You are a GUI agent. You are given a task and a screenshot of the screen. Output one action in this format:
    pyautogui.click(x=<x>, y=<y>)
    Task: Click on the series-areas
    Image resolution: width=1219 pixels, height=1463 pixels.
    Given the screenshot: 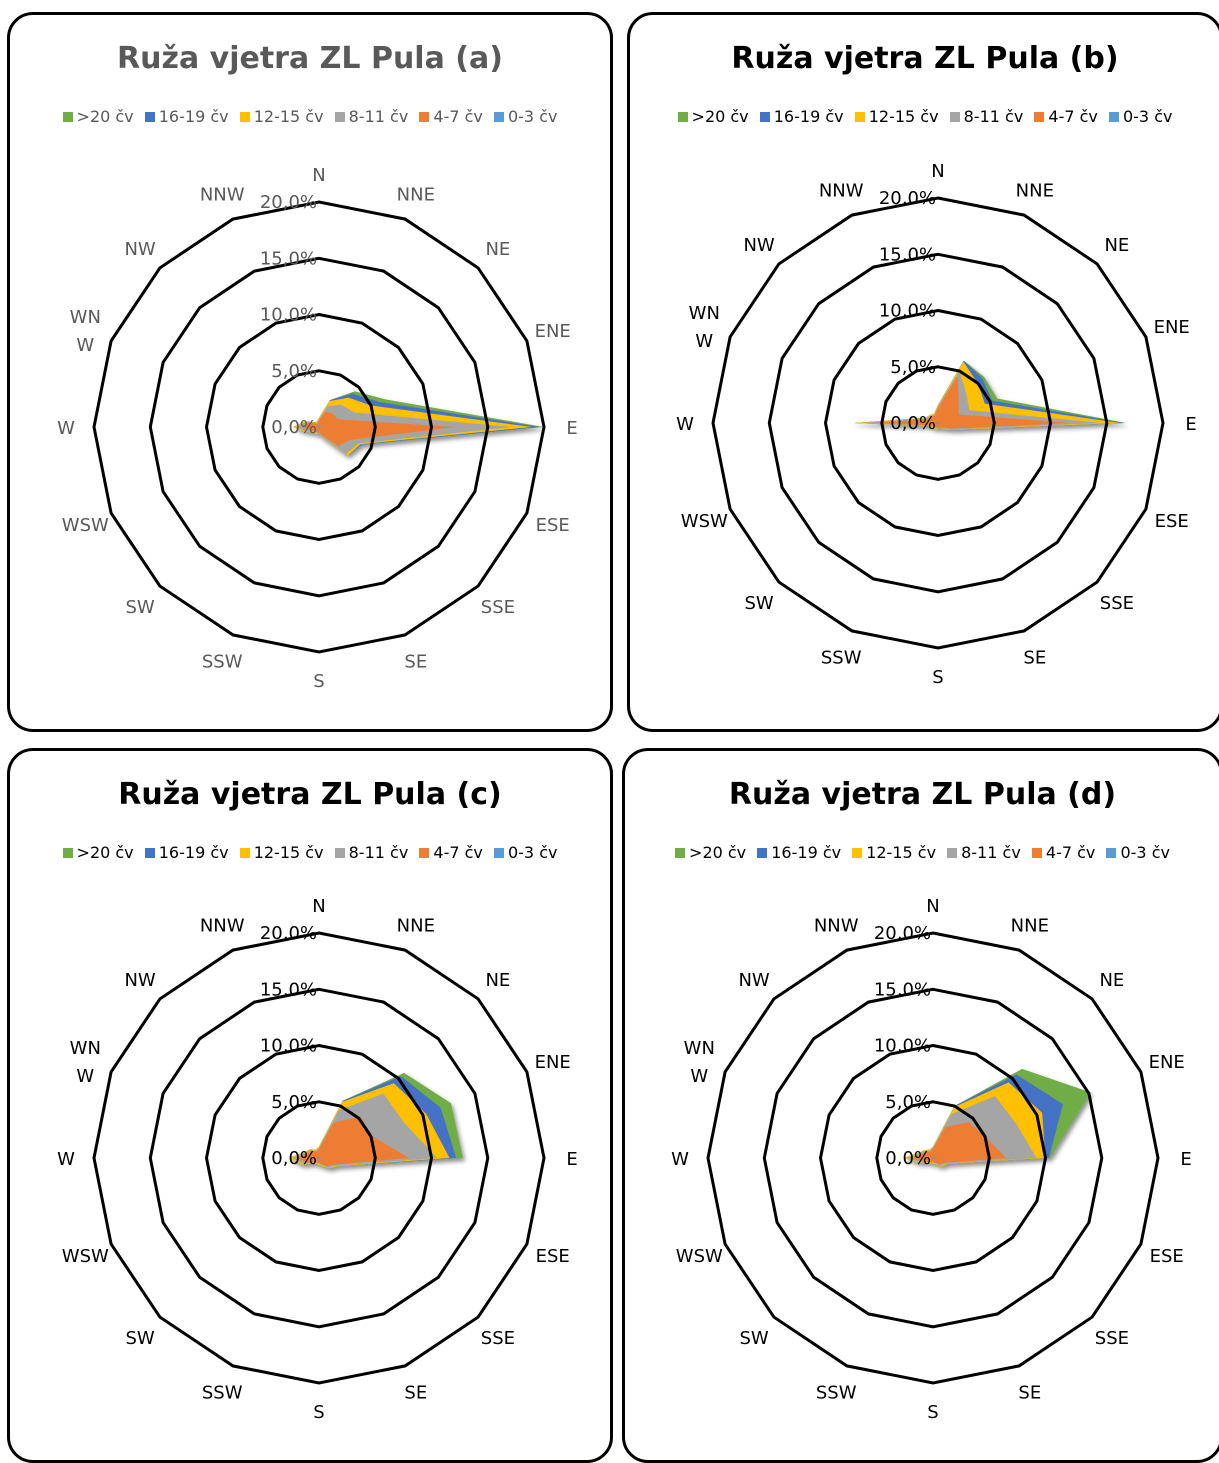 What is the action you would take?
    pyautogui.click(x=997, y=1117)
    